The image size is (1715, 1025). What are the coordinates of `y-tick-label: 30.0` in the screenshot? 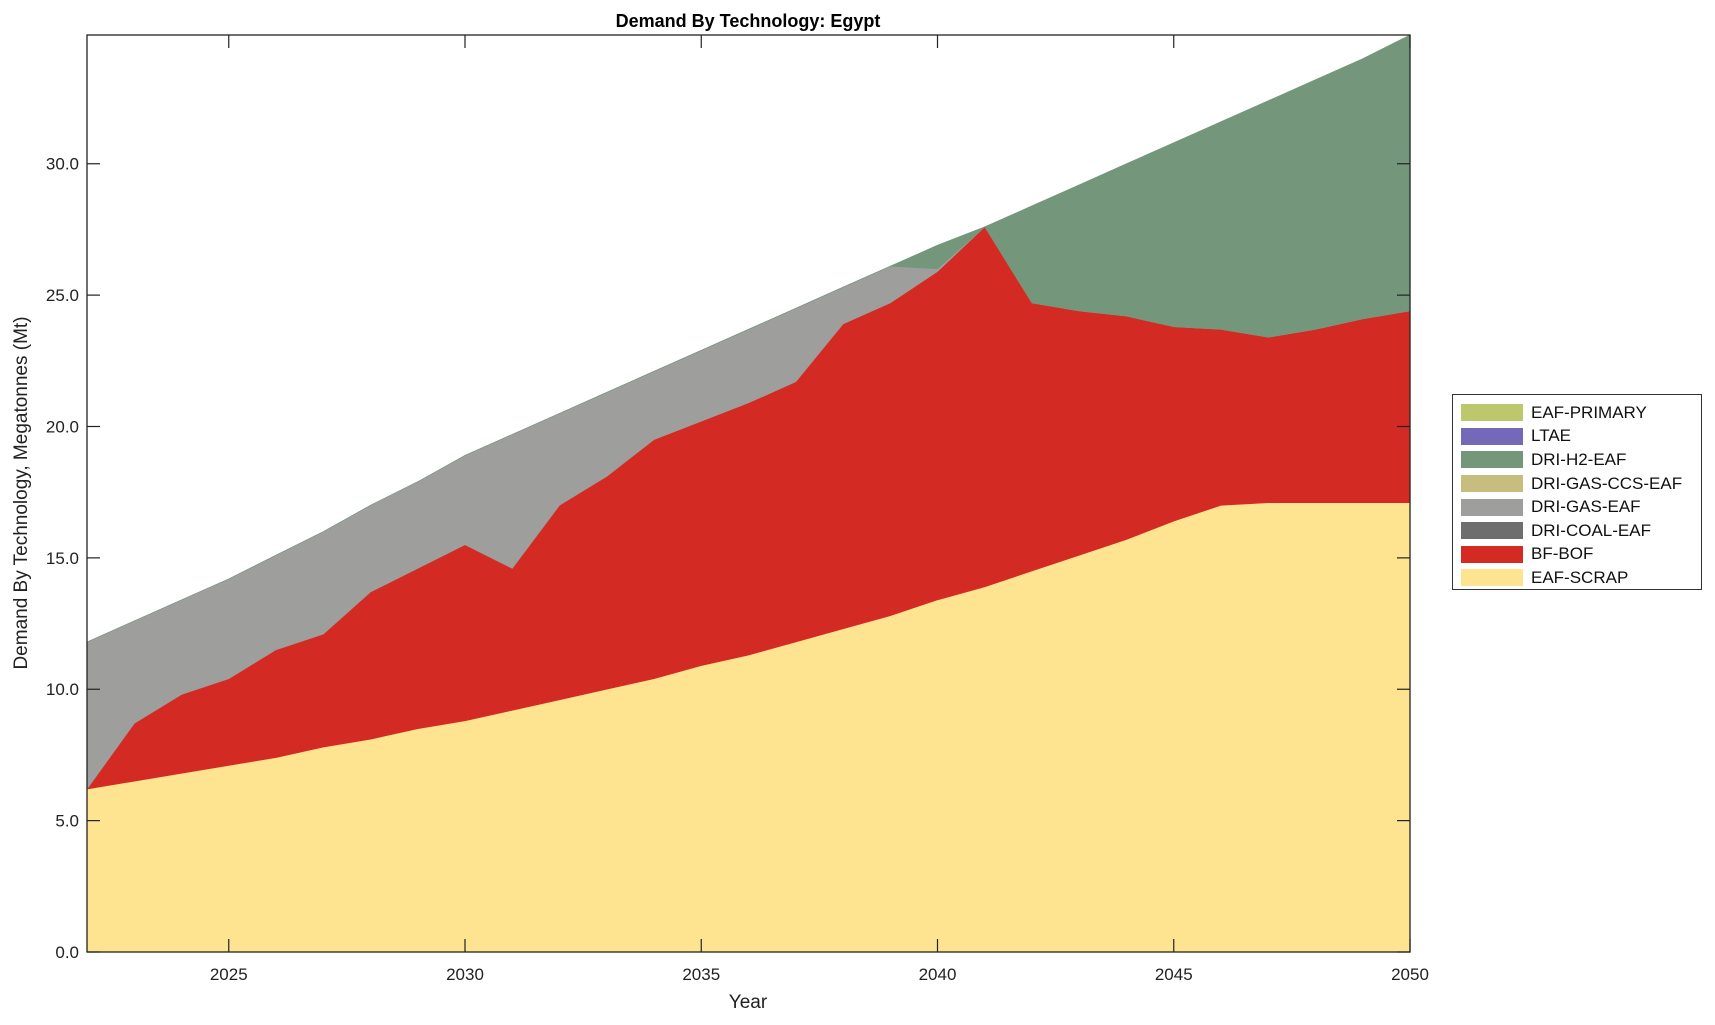 It's located at (62, 164).